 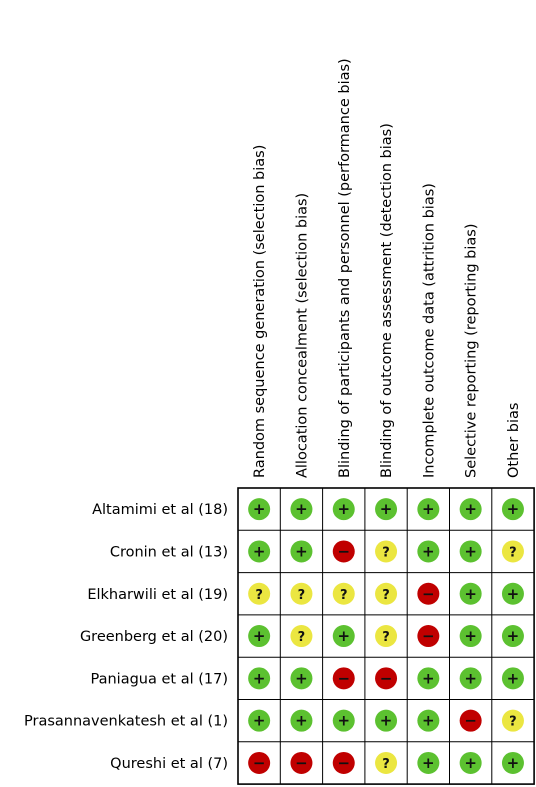 What do you see at coordinates (472, 350) in the screenshot?
I see `domain-label-selective-reporting-reporting-bias: Selective reporting (reporting bias)` at bounding box center [472, 350].